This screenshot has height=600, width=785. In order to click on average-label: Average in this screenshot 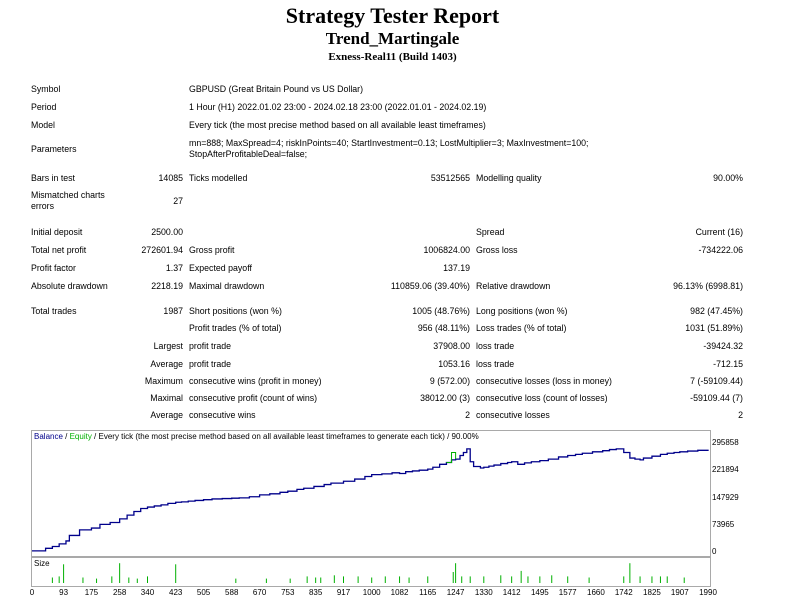, I will do `click(166, 364)`.